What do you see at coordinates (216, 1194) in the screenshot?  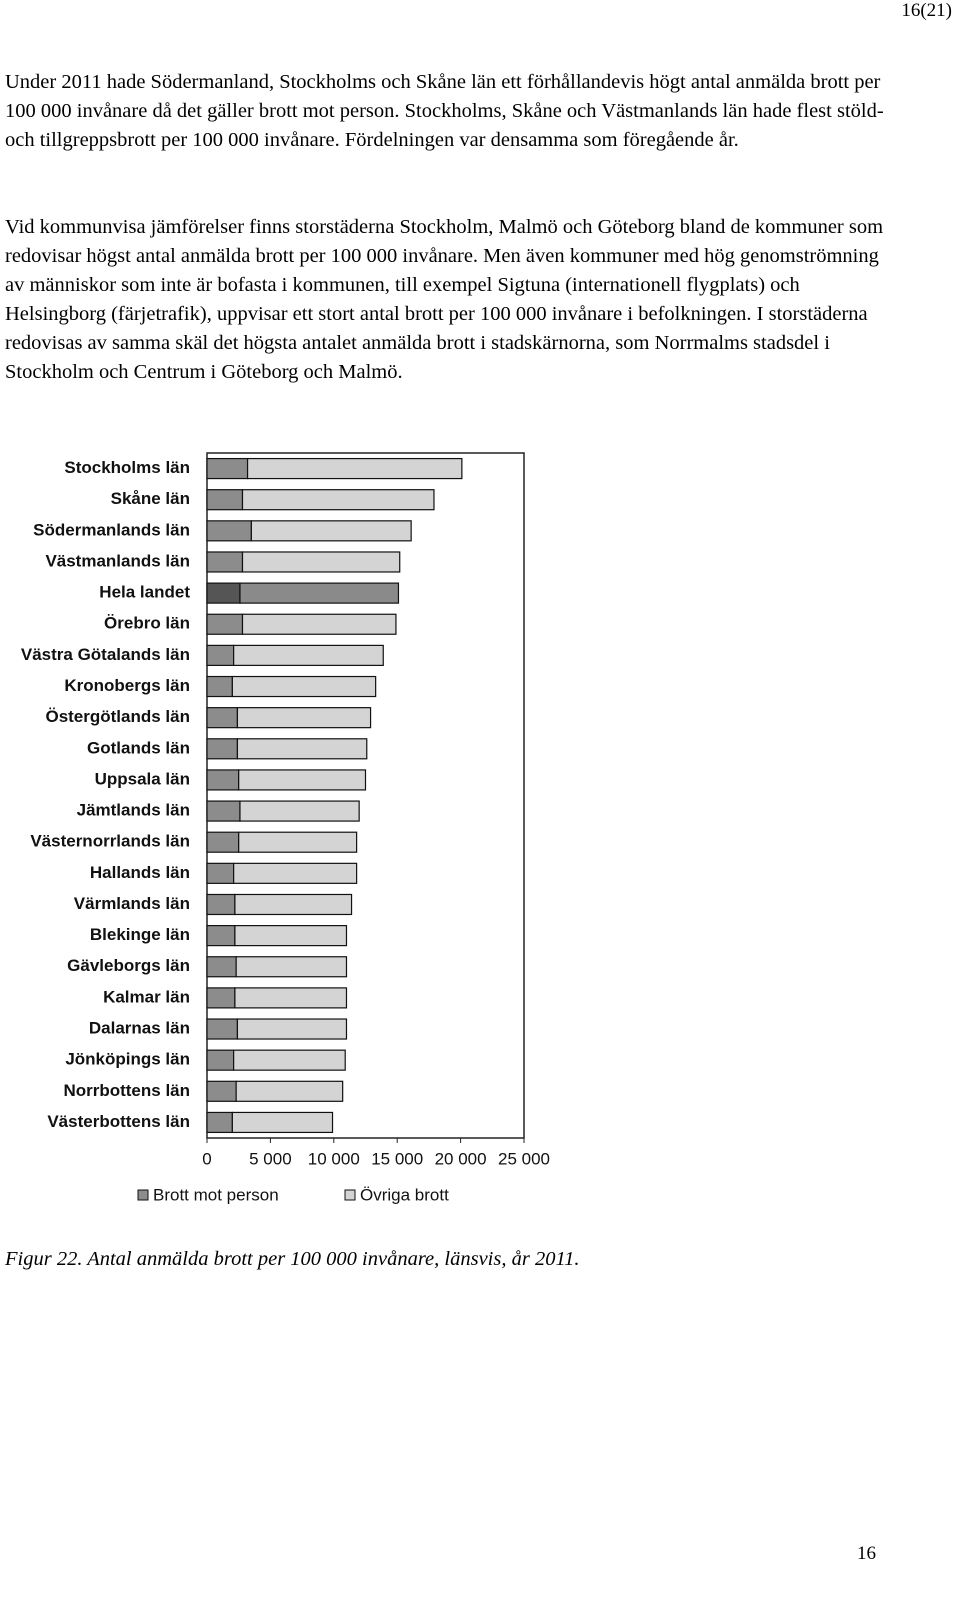 I see `legend-label: Brott mot person` at bounding box center [216, 1194].